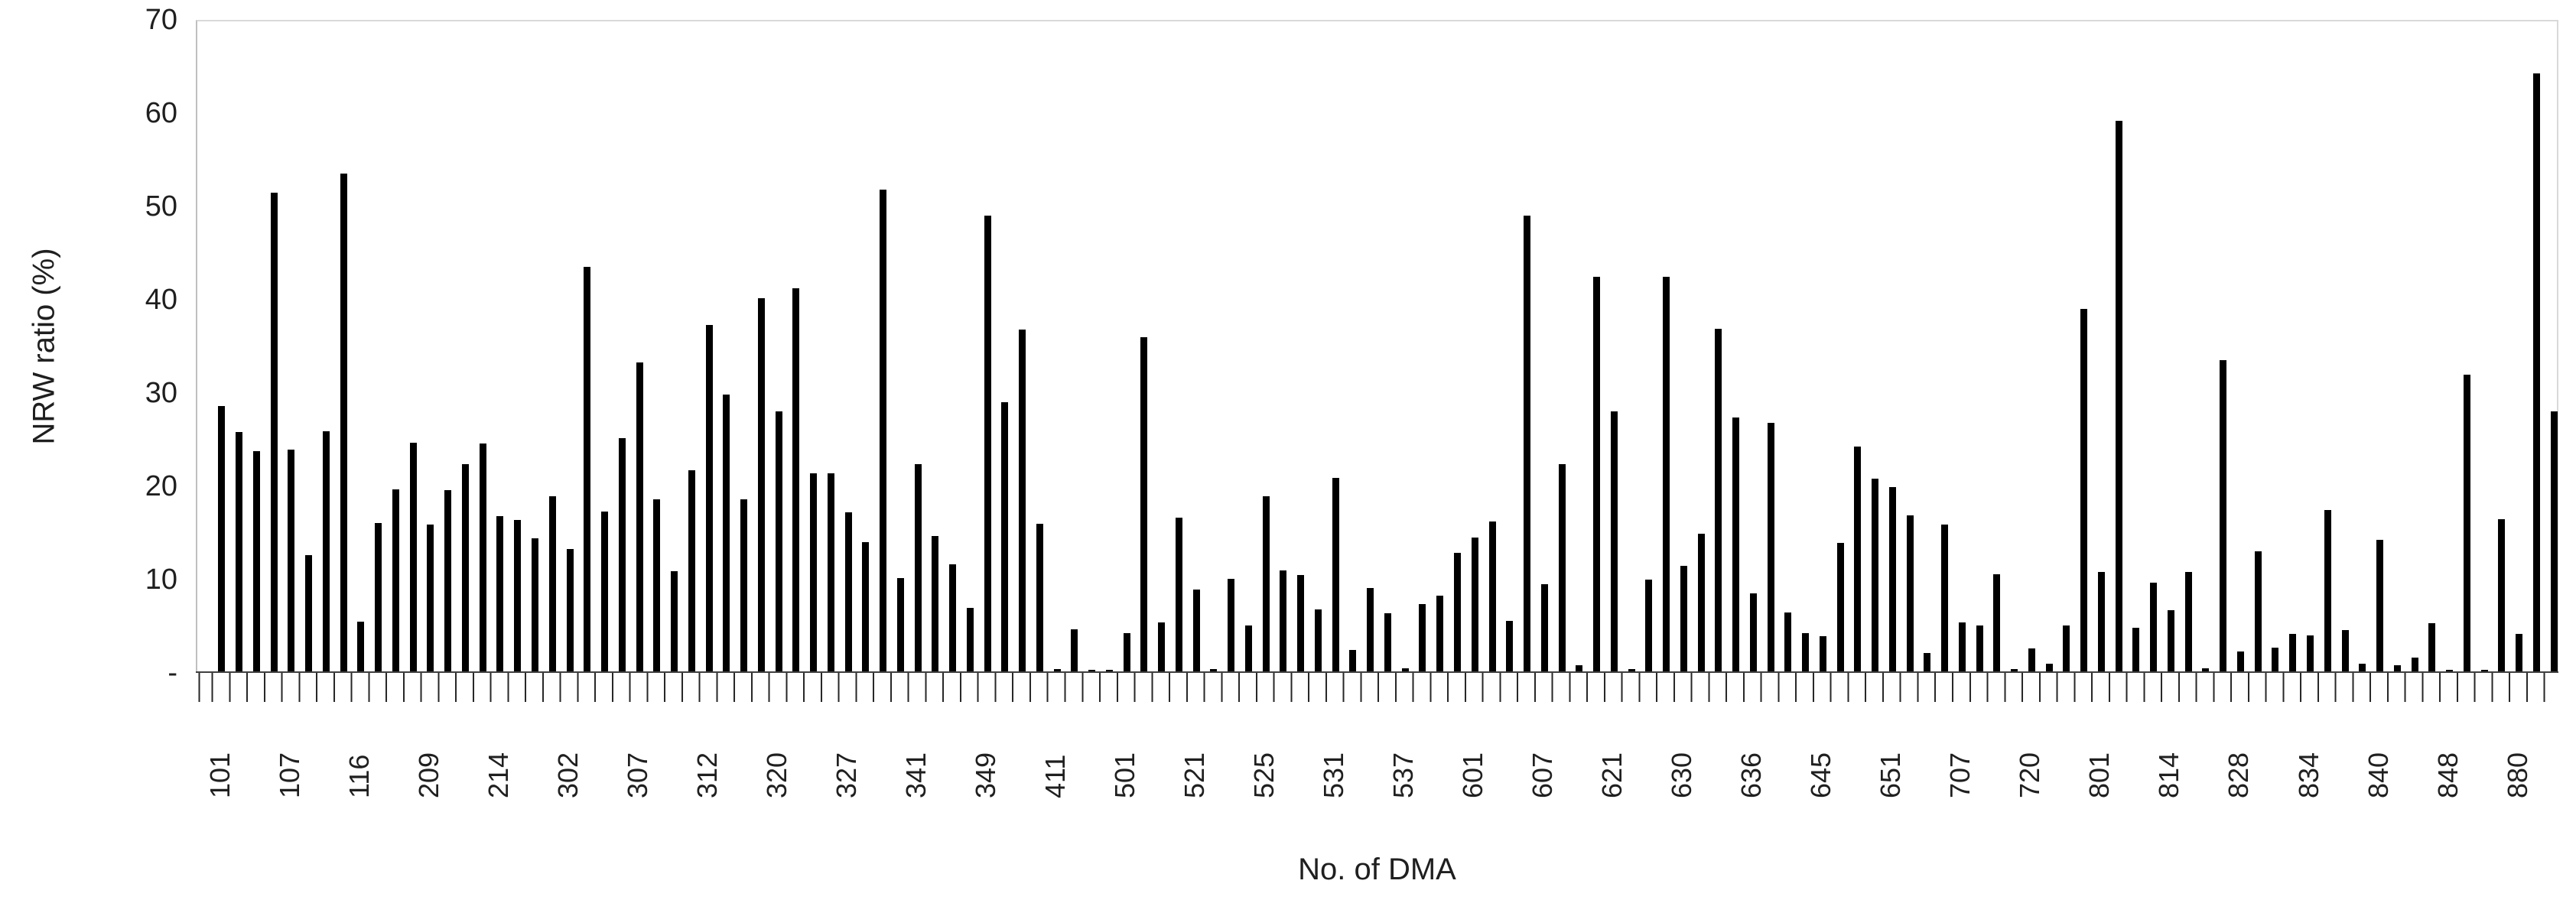  I want to click on x-tick-label: 214, so click(498, 775).